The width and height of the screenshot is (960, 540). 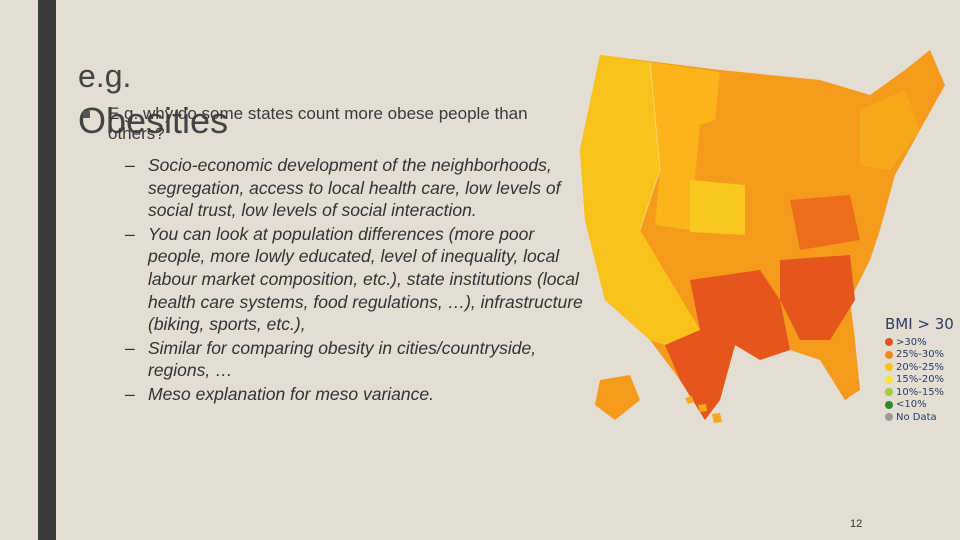 I want to click on legend-label: 15%-20%, so click(x=920, y=380).